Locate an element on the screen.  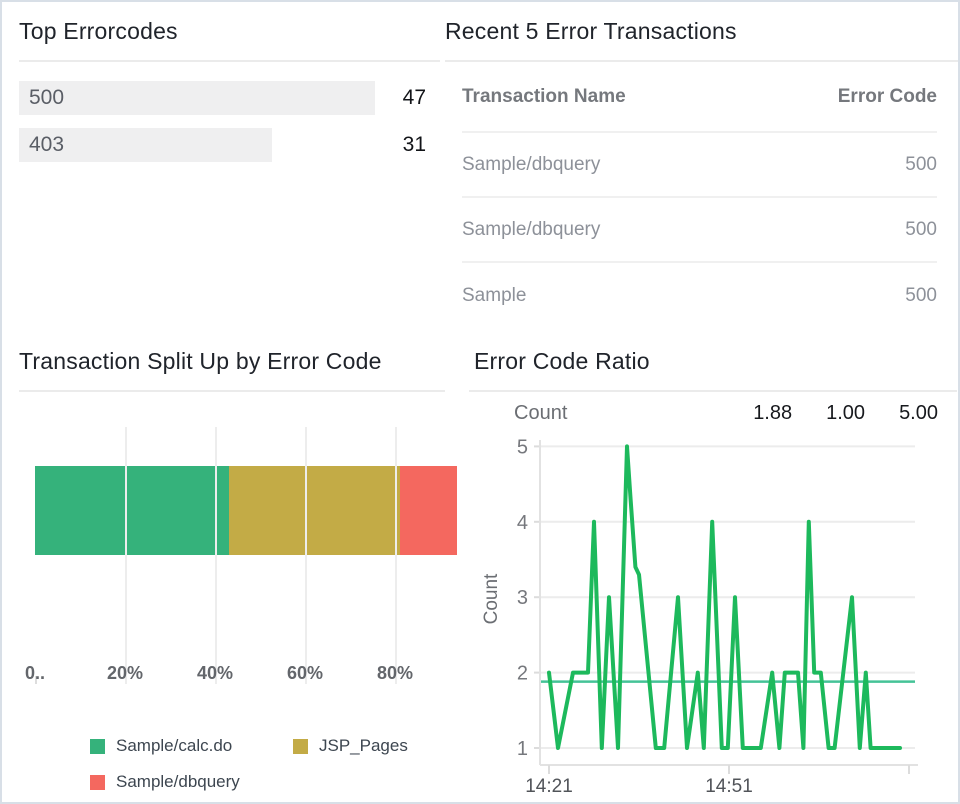
axis-tick-label: 0.. is located at coordinates (35, 673).